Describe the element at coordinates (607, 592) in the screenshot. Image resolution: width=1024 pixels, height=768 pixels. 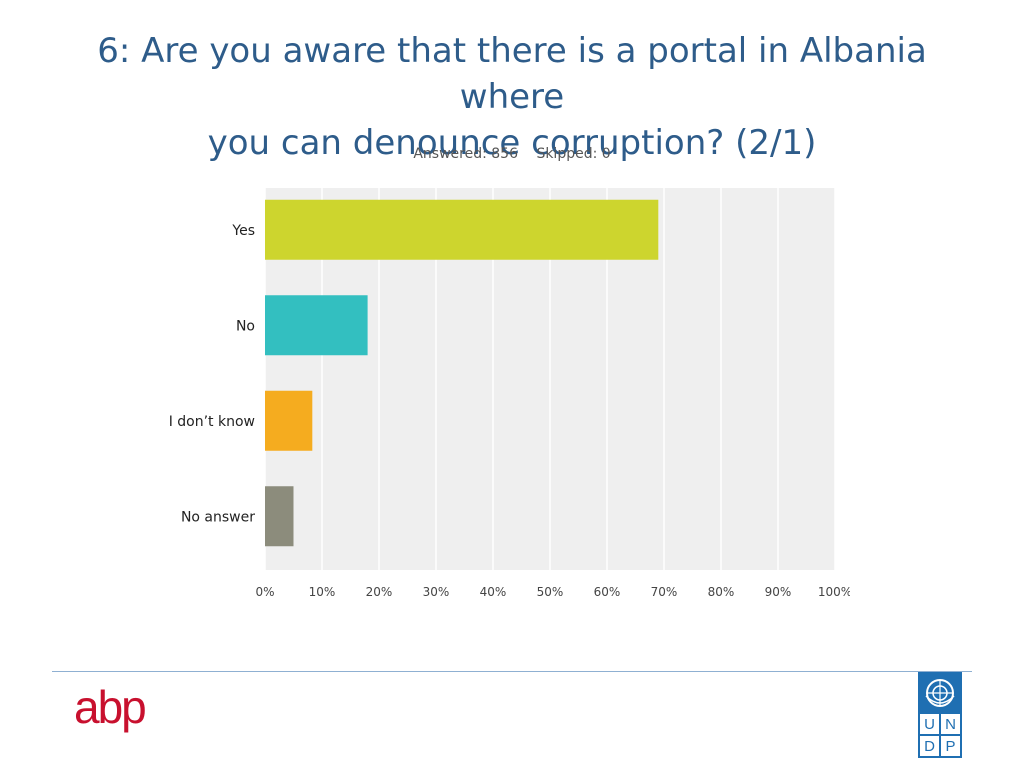
I see `x-tick-label: 60%` at that location.